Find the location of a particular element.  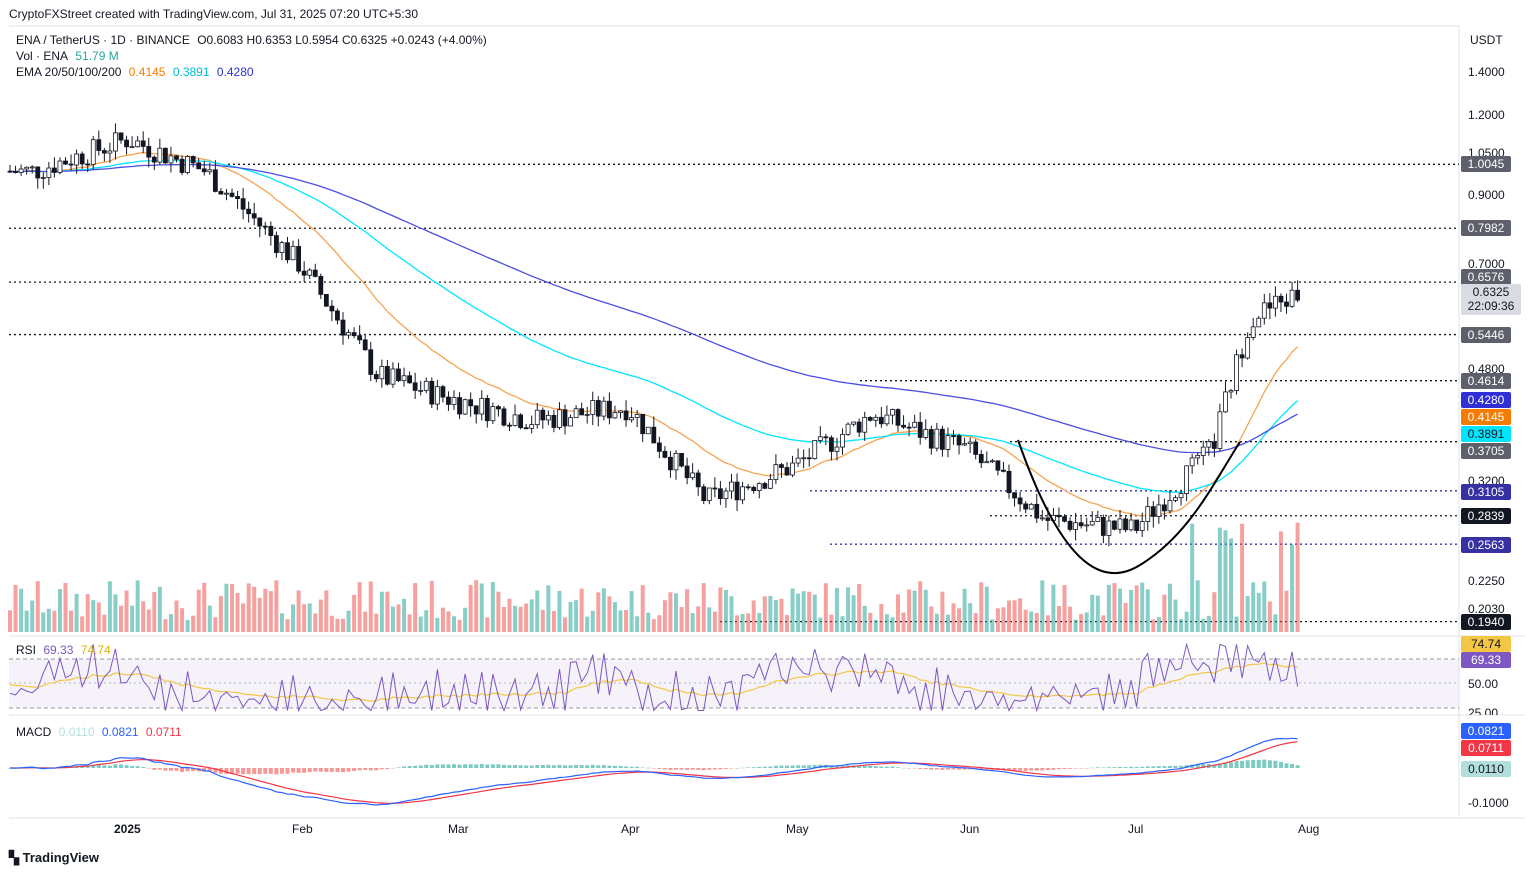

x-tick-label: Apr is located at coordinates (630, 829).